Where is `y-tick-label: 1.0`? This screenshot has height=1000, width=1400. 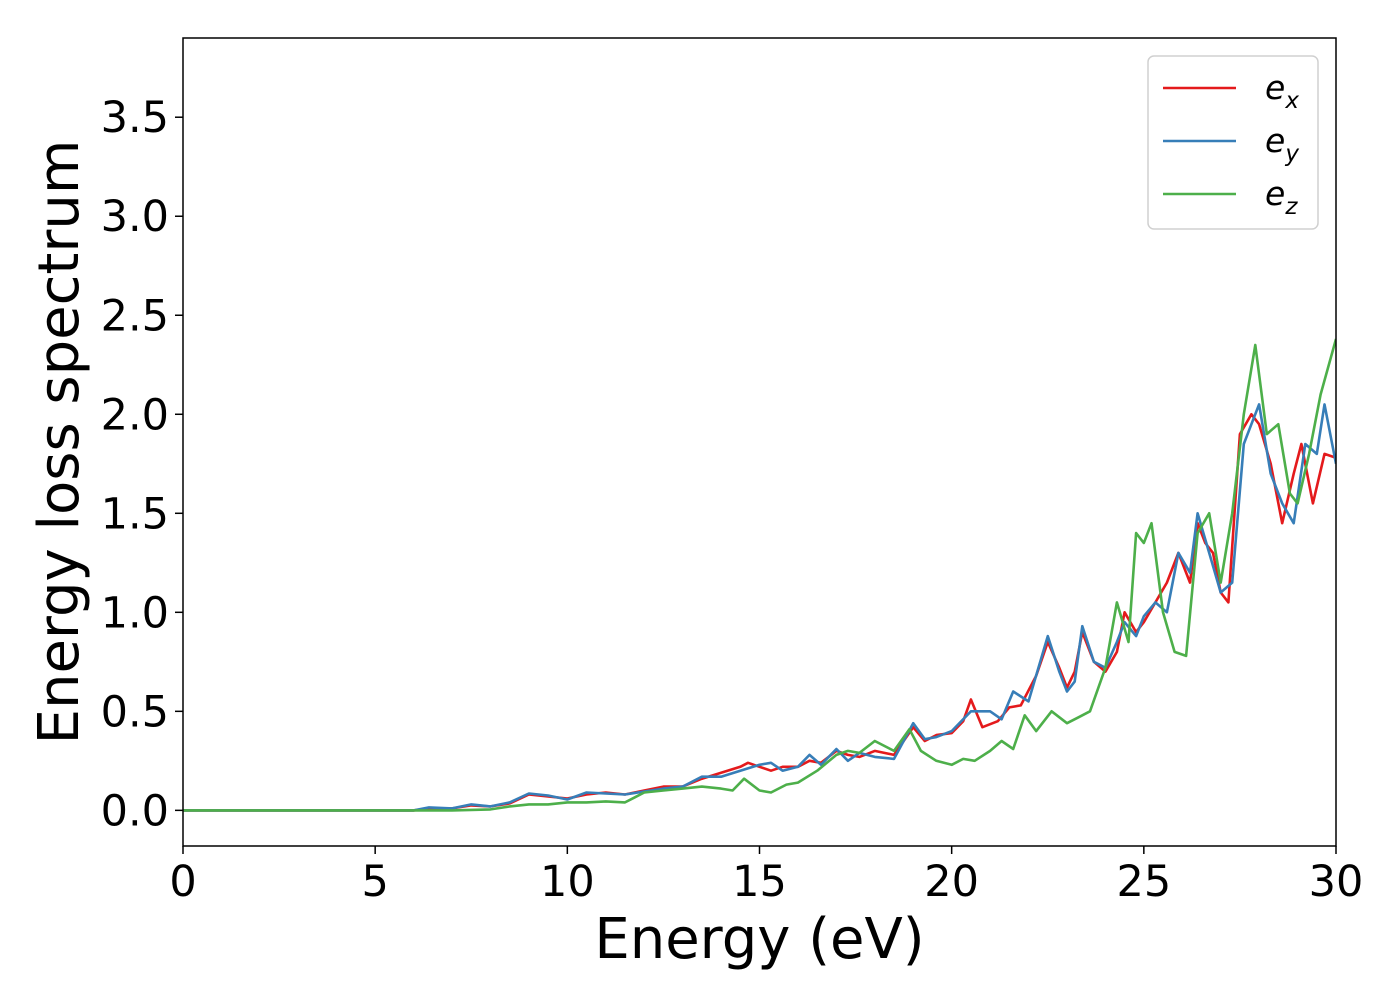 y-tick-label: 1.0 is located at coordinates (135, 613).